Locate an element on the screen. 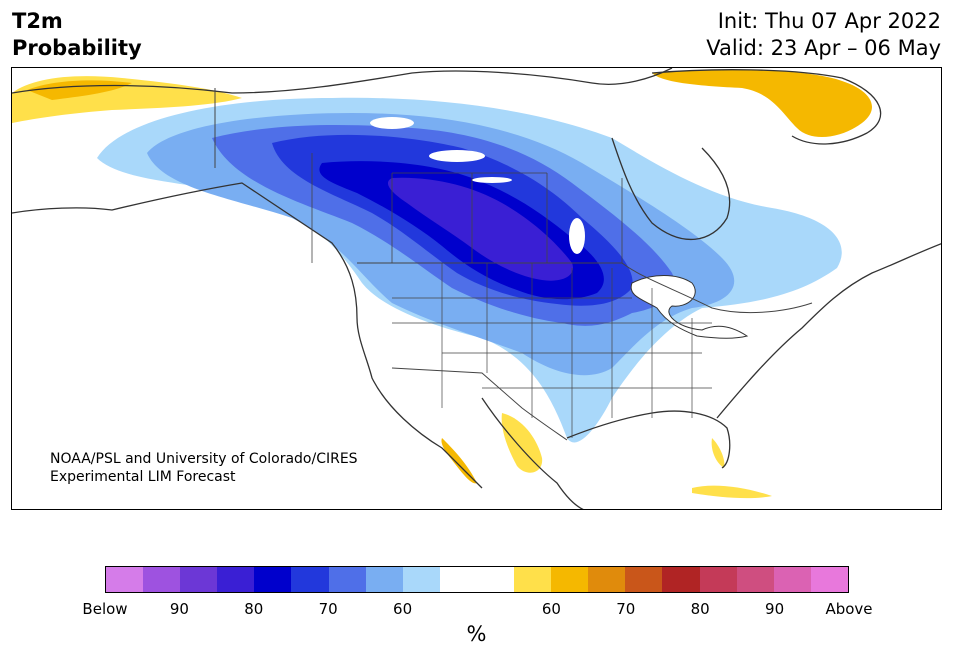 The width and height of the screenshot is (953, 659). great-lakes is located at coordinates (689, 307).